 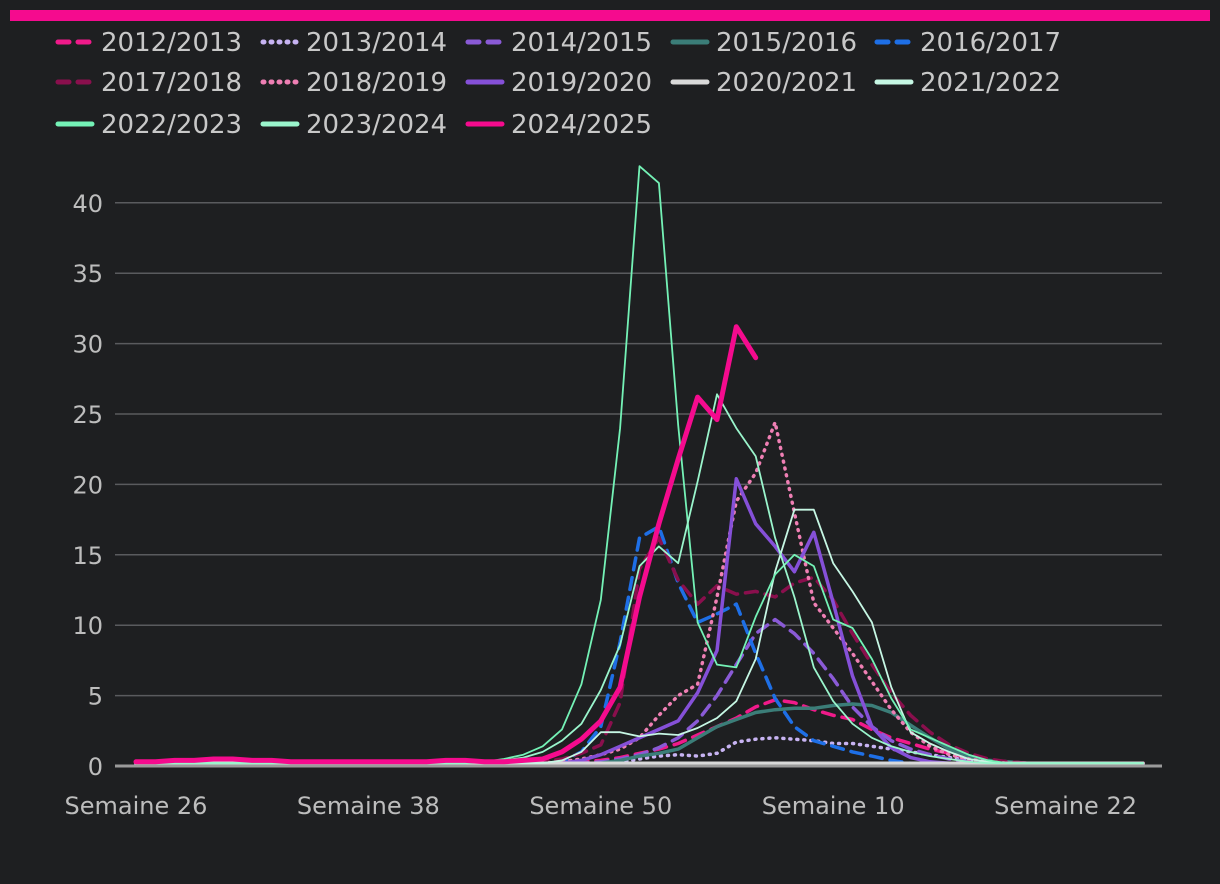 What do you see at coordinates (368, 806) in the screenshot?
I see `x-tick-label: Semaine 38` at bounding box center [368, 806].